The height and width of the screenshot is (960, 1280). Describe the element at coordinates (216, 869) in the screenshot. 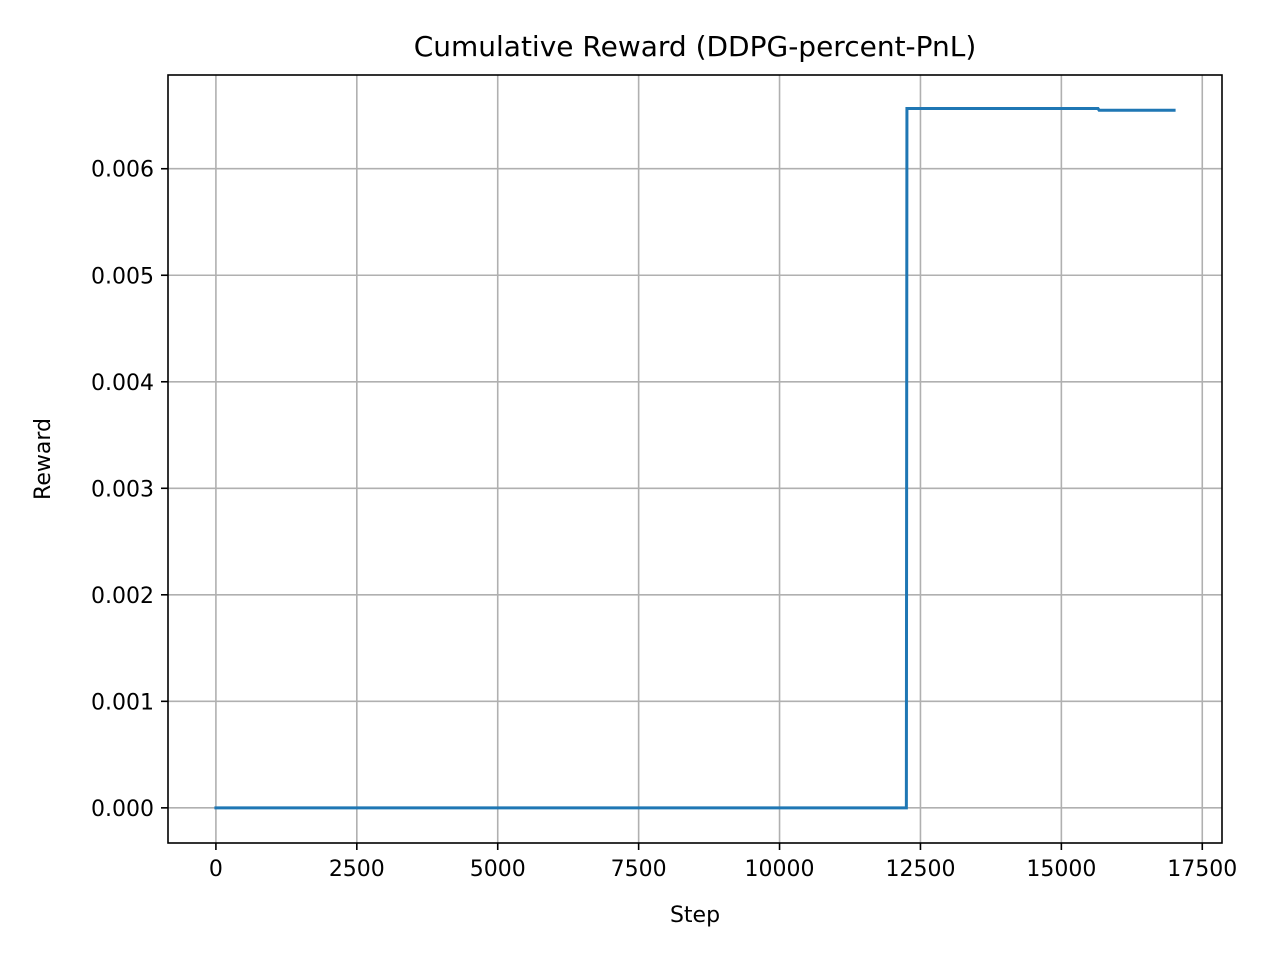

I see `x-tick-label: 0` at that location.